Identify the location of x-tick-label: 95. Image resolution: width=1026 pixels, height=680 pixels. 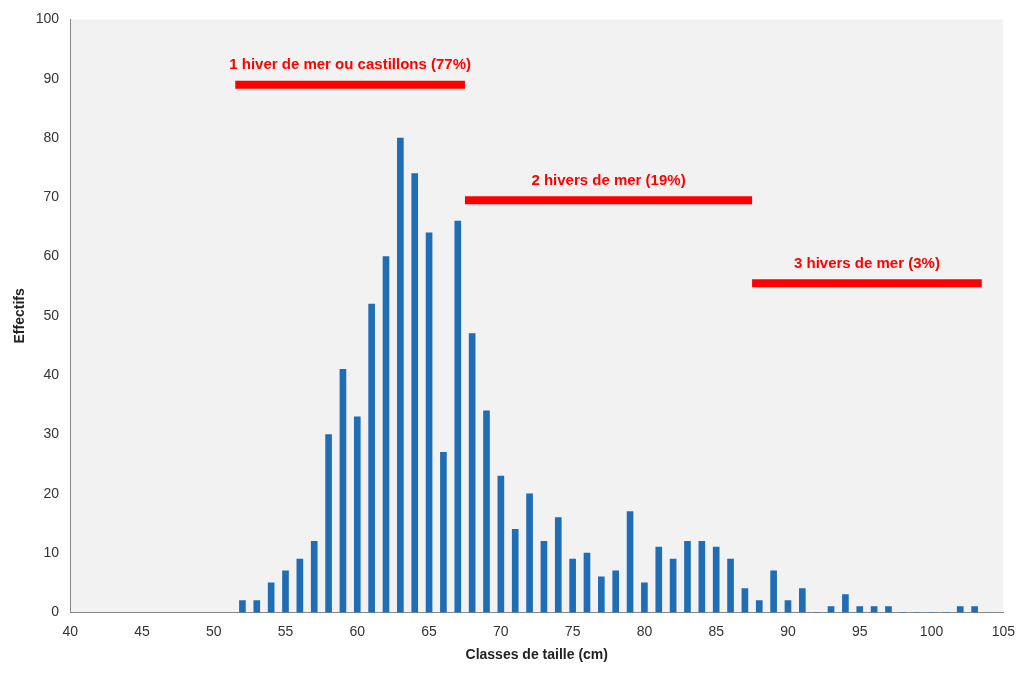
(859, 630).